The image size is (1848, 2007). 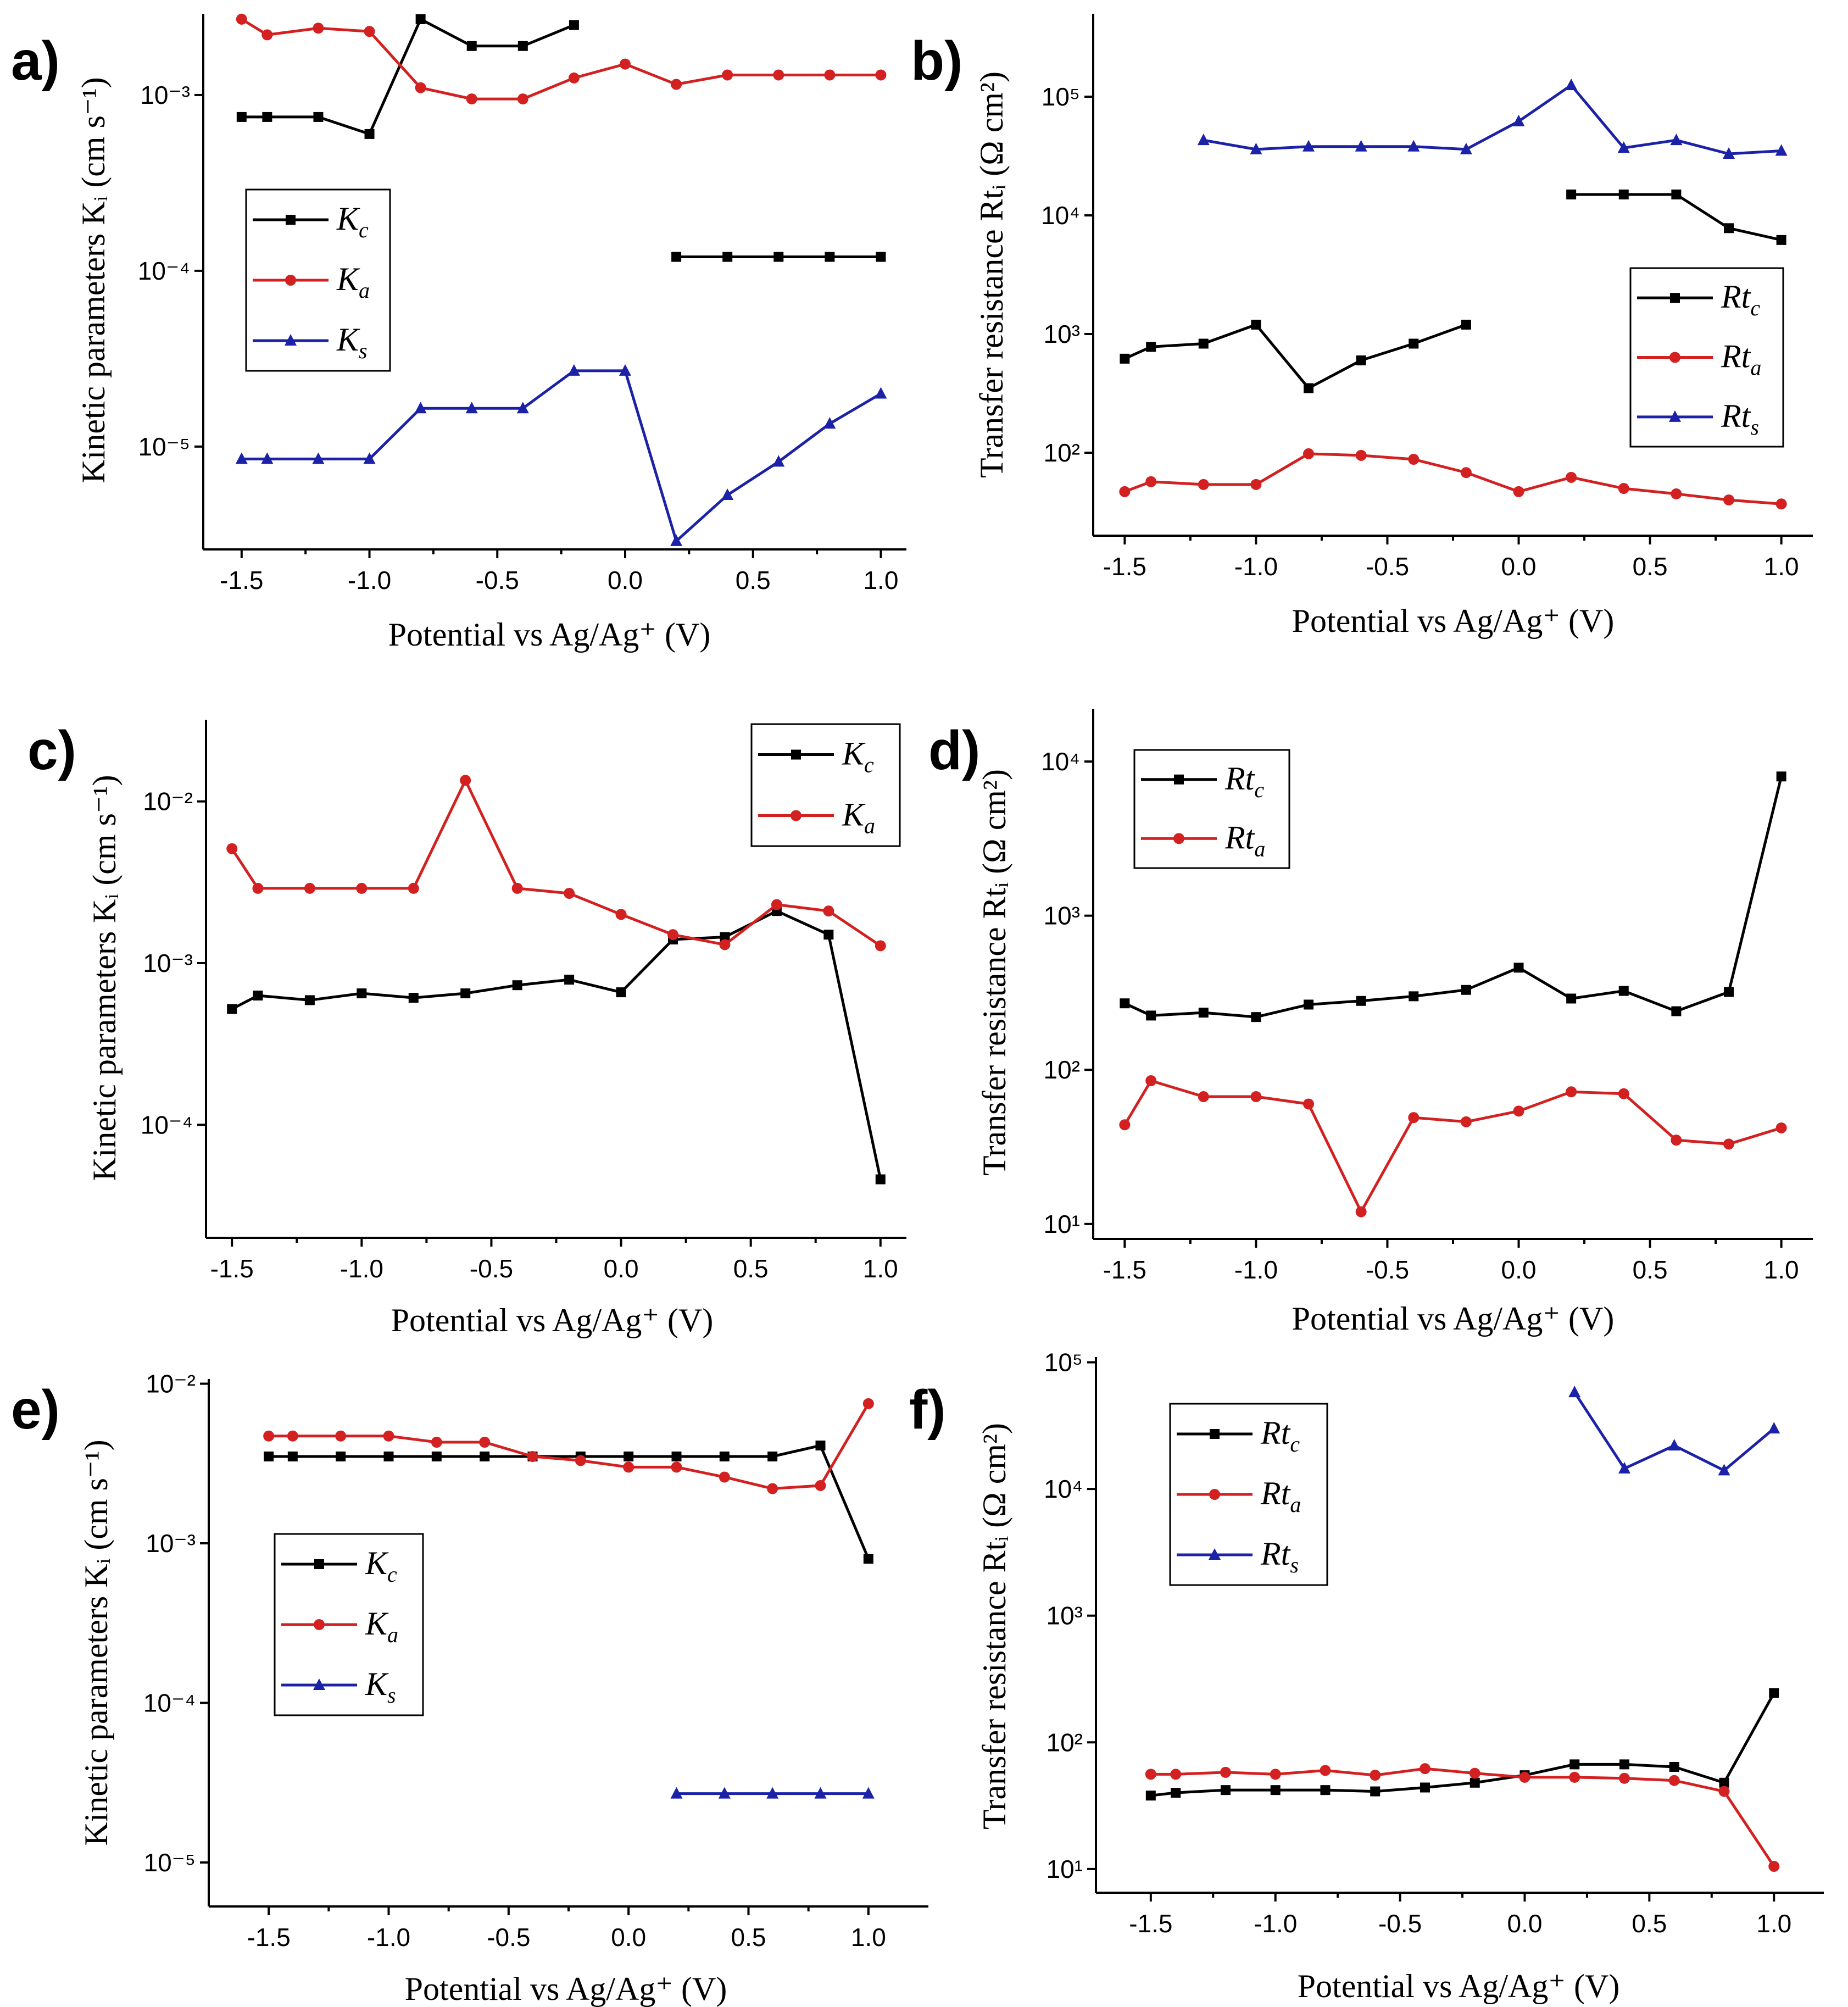 What do you see at coordinates (1674, 1431) in the screenshot?
I see `series-rt-s` at bounding box center [1674, 1431].